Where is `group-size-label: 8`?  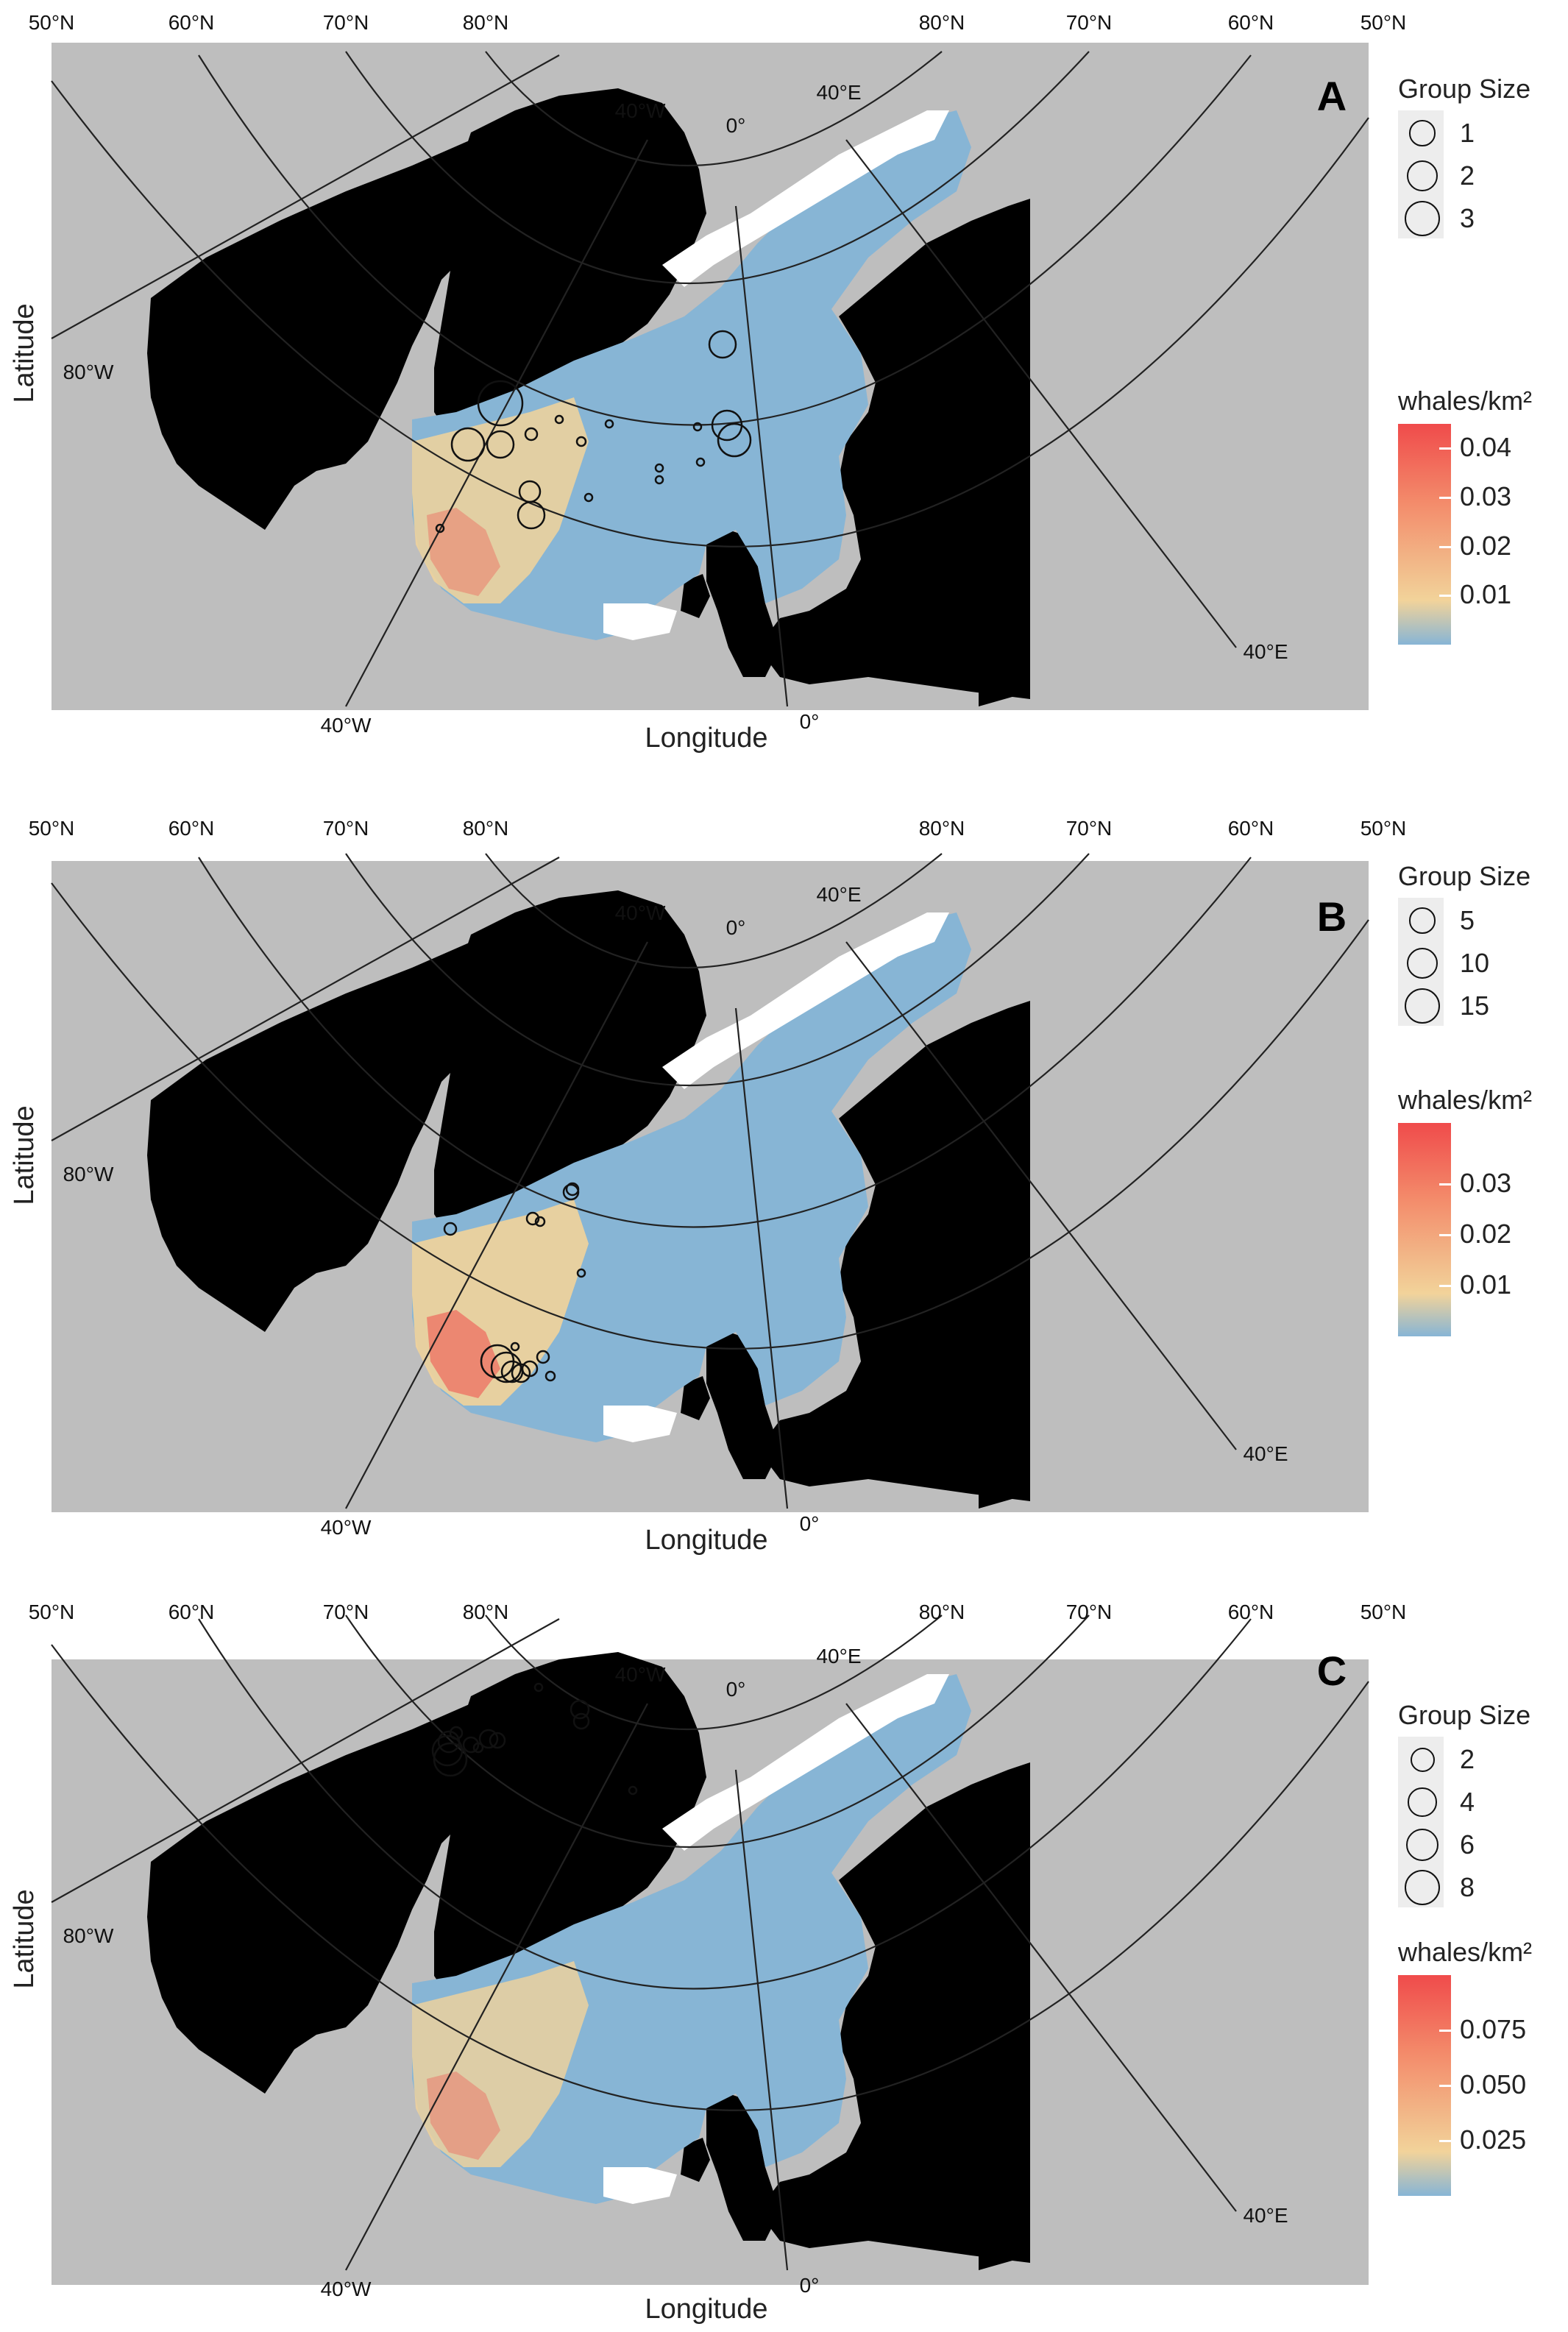
group-size-label: 8 is located at coordinates (1467, 1887).